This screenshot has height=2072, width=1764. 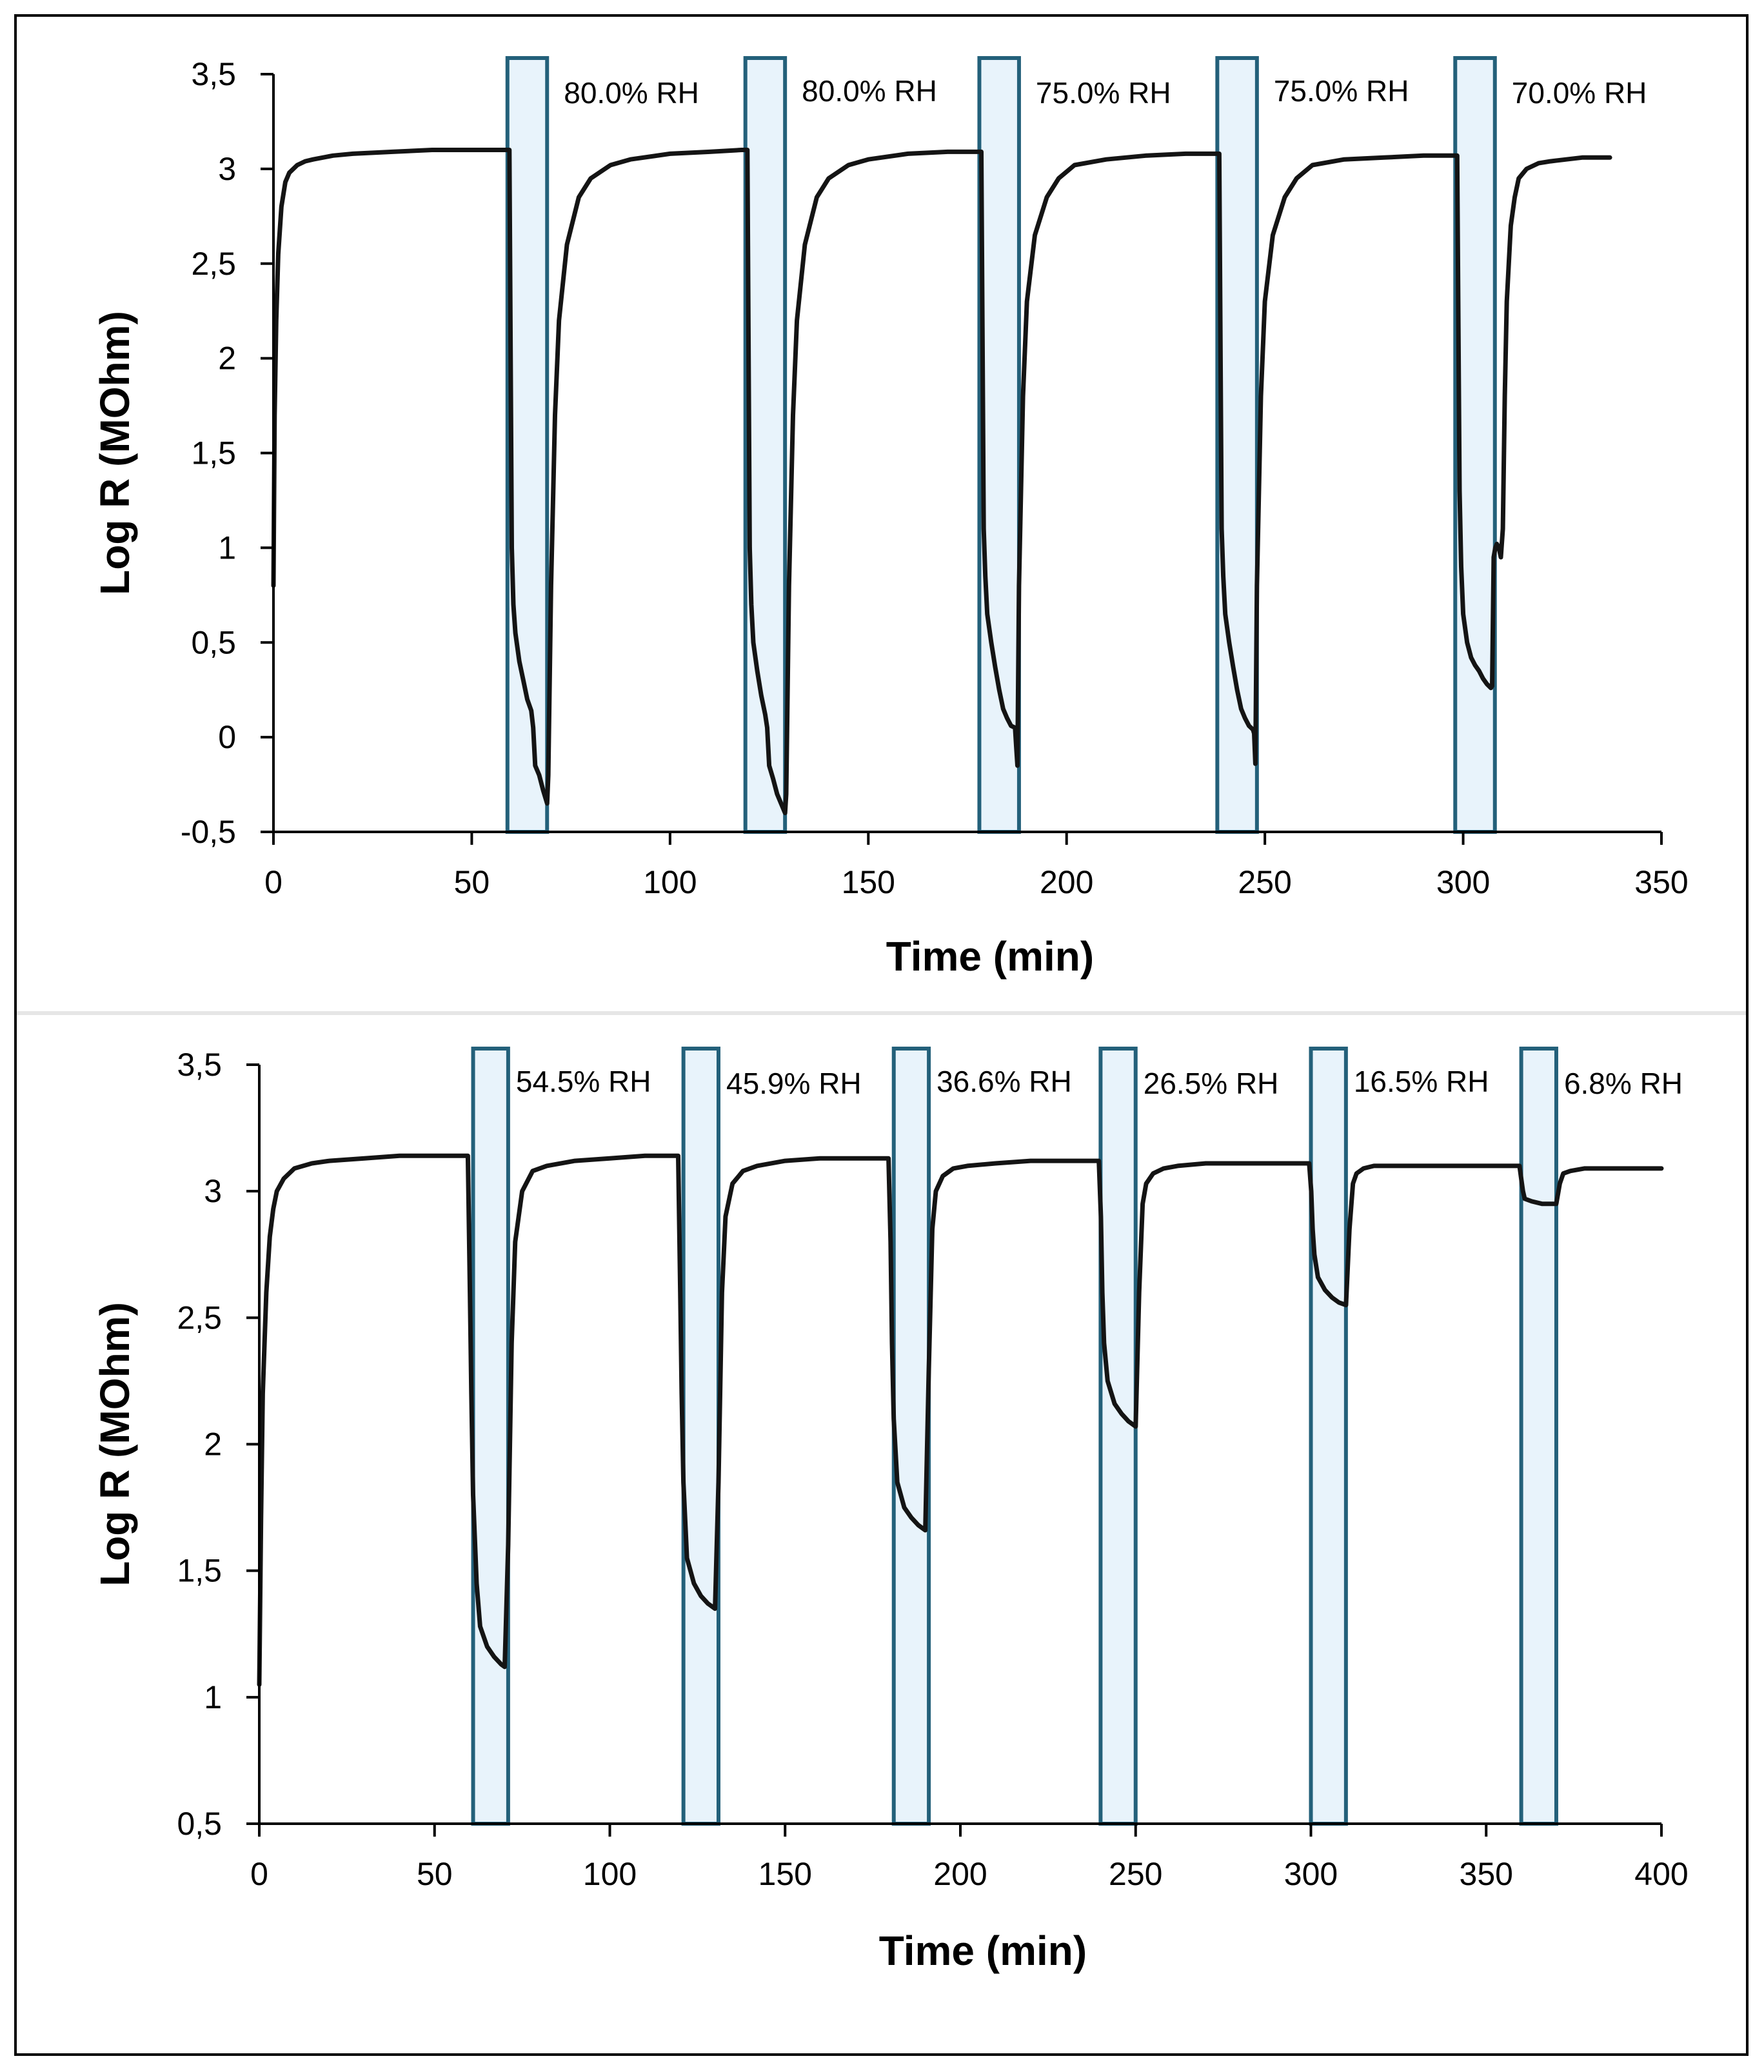 What do you see at coordinates (1580, 93) in the screenshot?
I see `rh-label: 70.0% RH` at bounding box center [1580, 93].